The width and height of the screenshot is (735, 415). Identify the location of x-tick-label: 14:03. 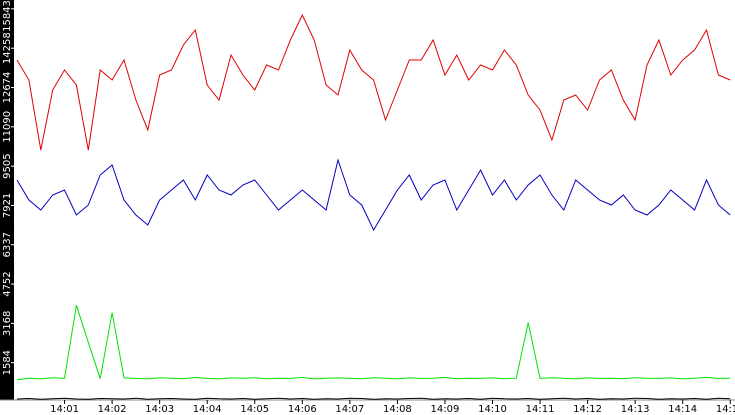
(159, 409).